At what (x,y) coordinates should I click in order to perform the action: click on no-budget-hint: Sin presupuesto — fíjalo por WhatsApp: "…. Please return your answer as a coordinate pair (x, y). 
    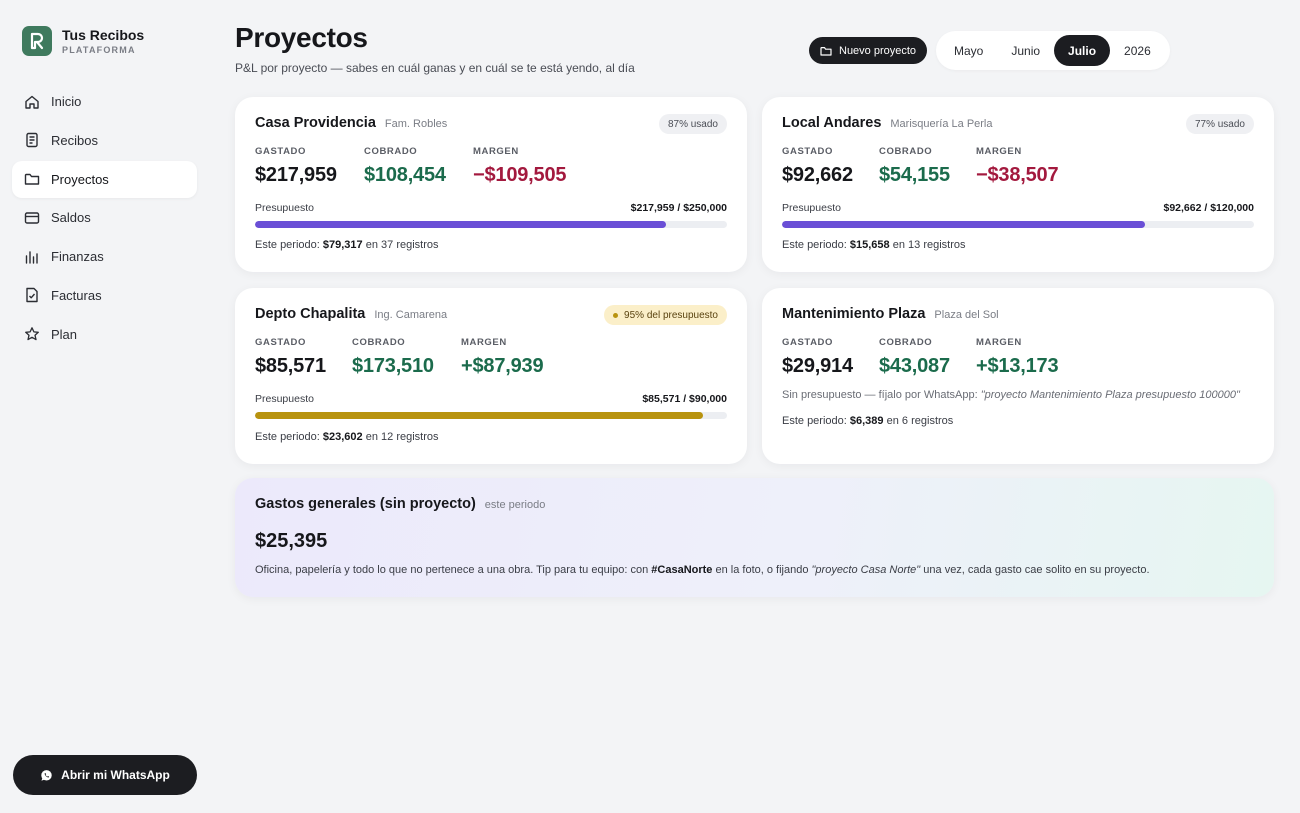
    Looking at the image, I should click on (1011, 395).